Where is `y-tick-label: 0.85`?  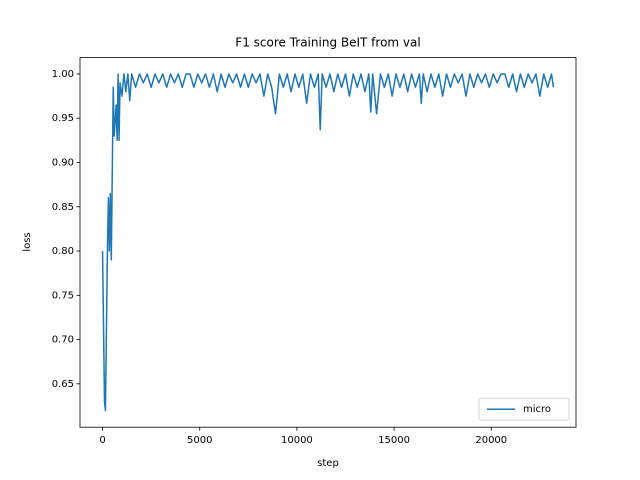
y-tick-label: 0.85 is located at coordinates (63, 207).